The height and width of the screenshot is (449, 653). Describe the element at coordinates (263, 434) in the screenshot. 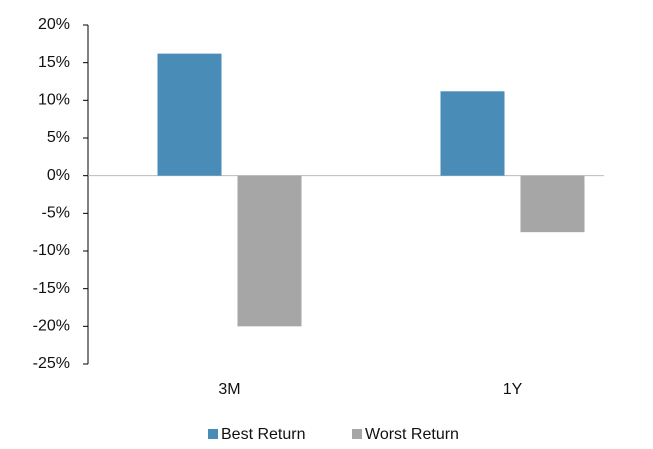

I see `legend-label: Best Return` at that location.